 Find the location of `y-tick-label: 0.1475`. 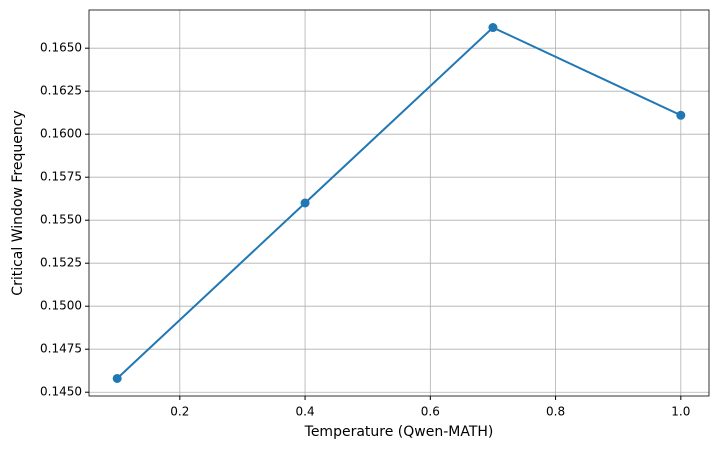

y-tick-label: 0.1475 is located at coordinates (61, 349).